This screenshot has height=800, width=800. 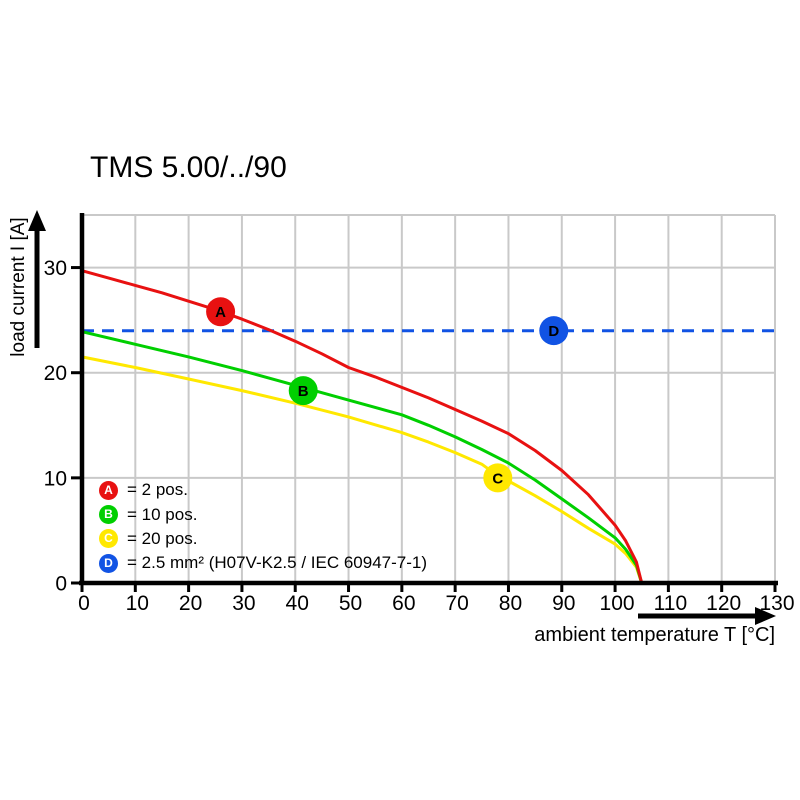 I want to click on x-tick-label: 130, so click(x=776, y=603).